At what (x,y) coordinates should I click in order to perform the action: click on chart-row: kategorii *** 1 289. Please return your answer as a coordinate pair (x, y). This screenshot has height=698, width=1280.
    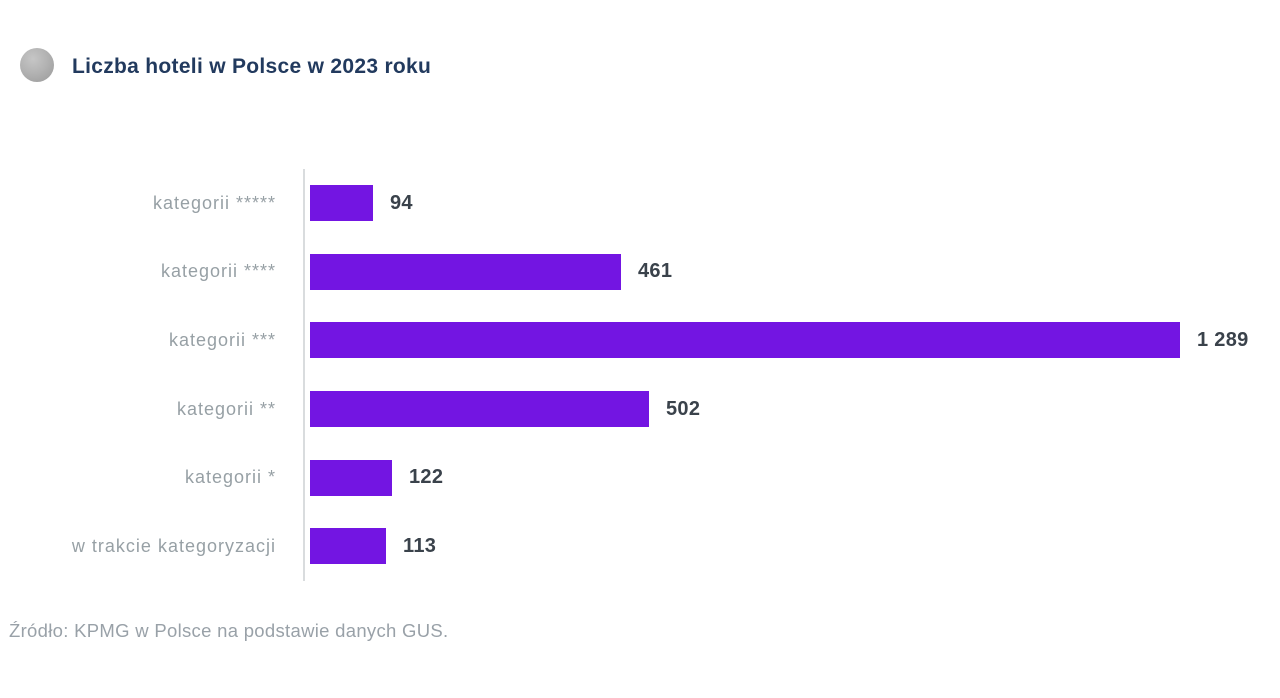
    Looking at the image, I should click on (640, 340).